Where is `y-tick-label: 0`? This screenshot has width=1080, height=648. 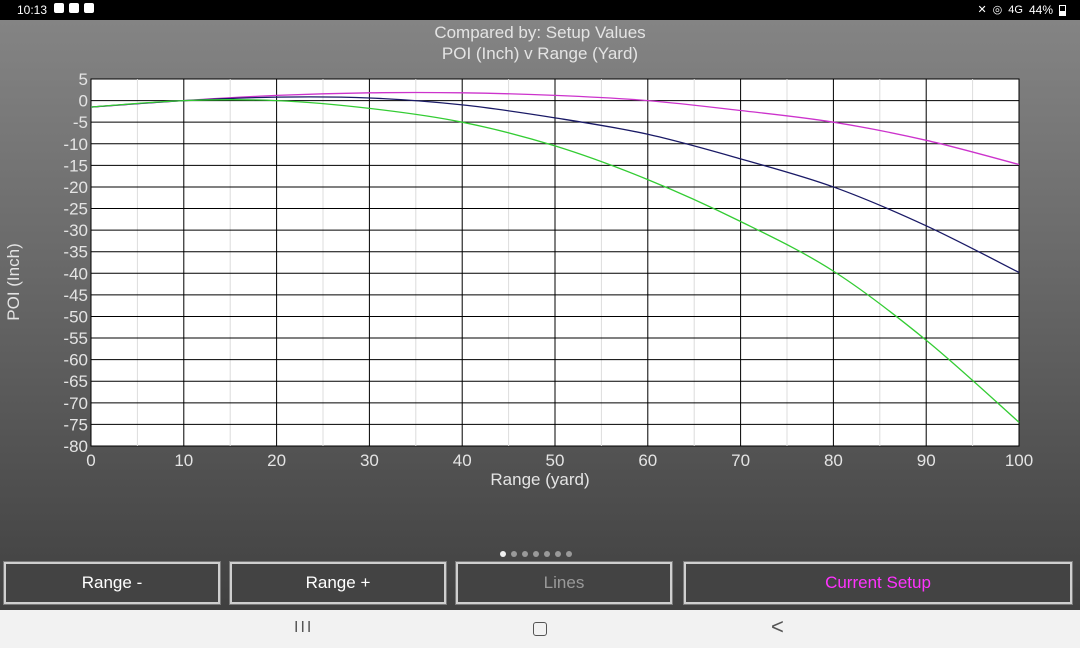
y-tick-label: 0 is located at coordinates (83, 101).